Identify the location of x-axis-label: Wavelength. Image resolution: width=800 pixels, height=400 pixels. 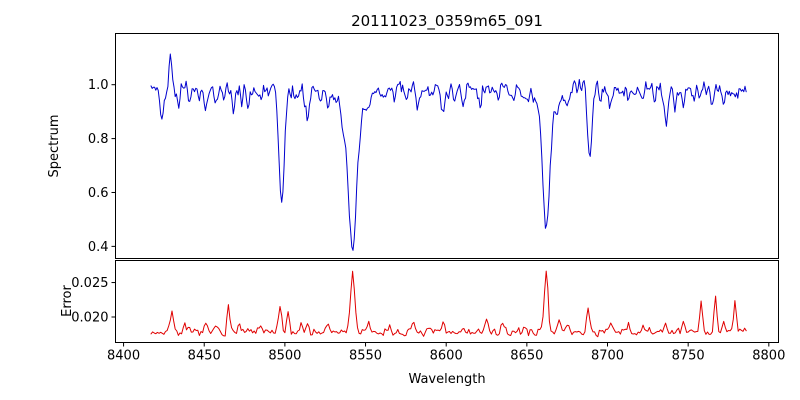
(446, 379).